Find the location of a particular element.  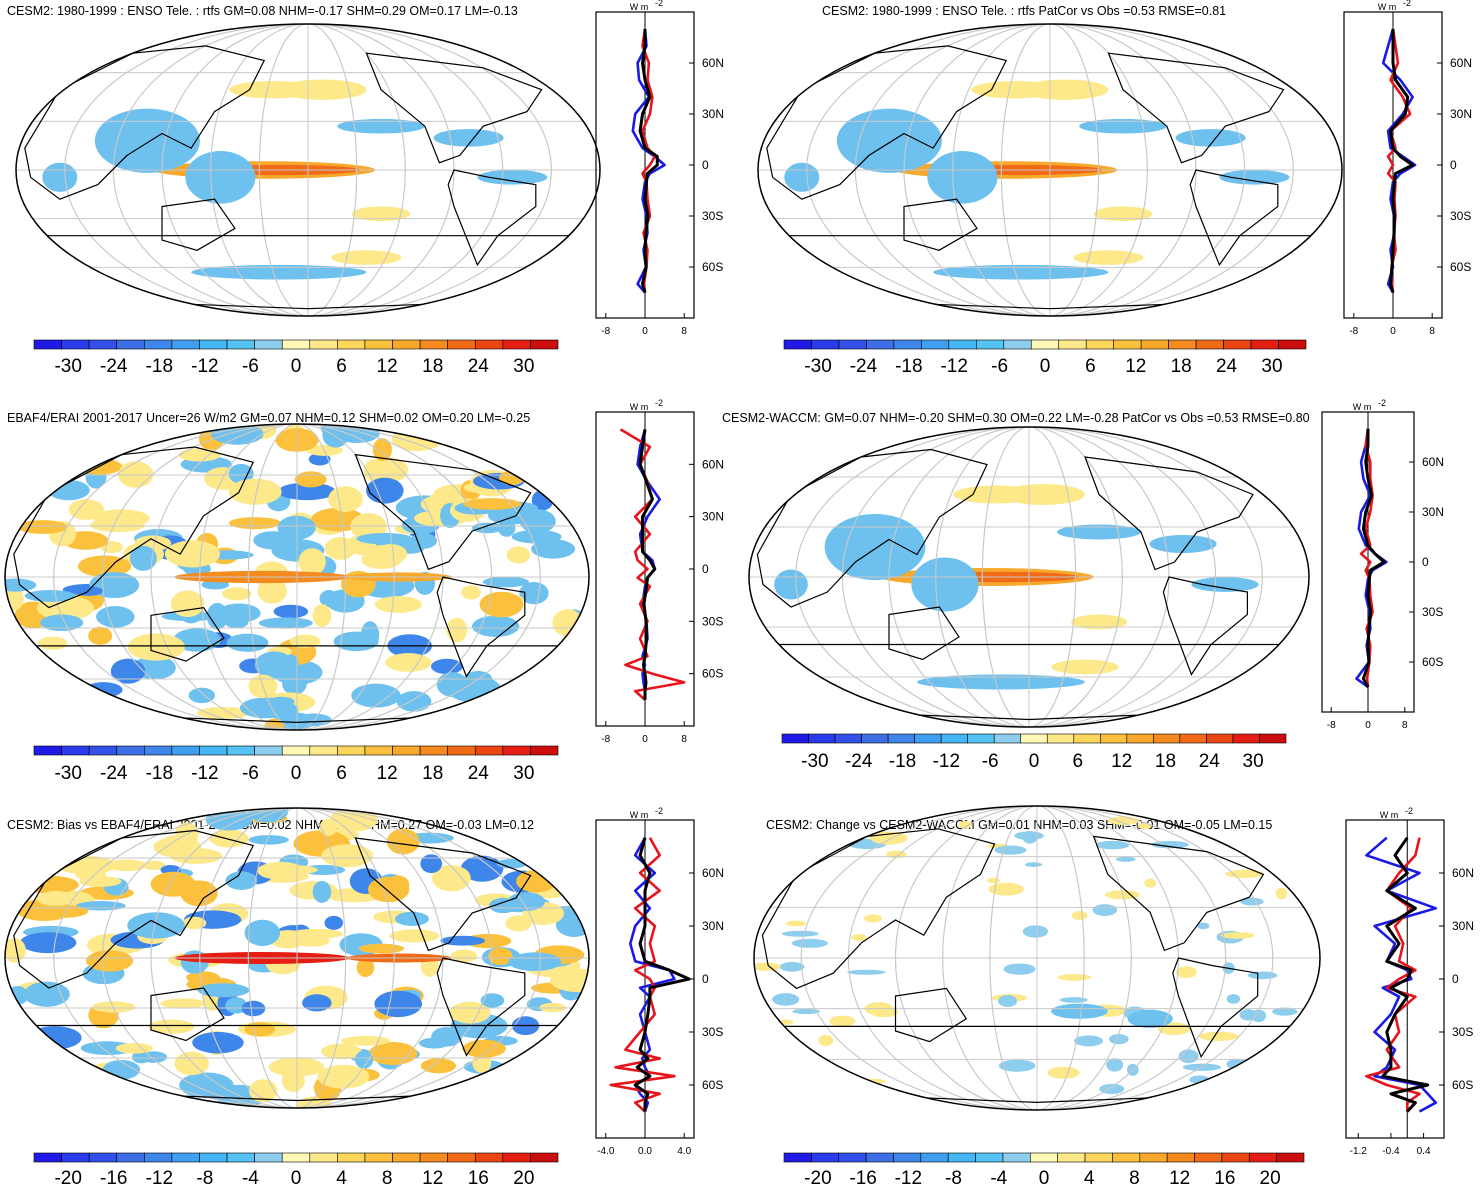

zonal-line-blue is located at coordinates (1399, 161).